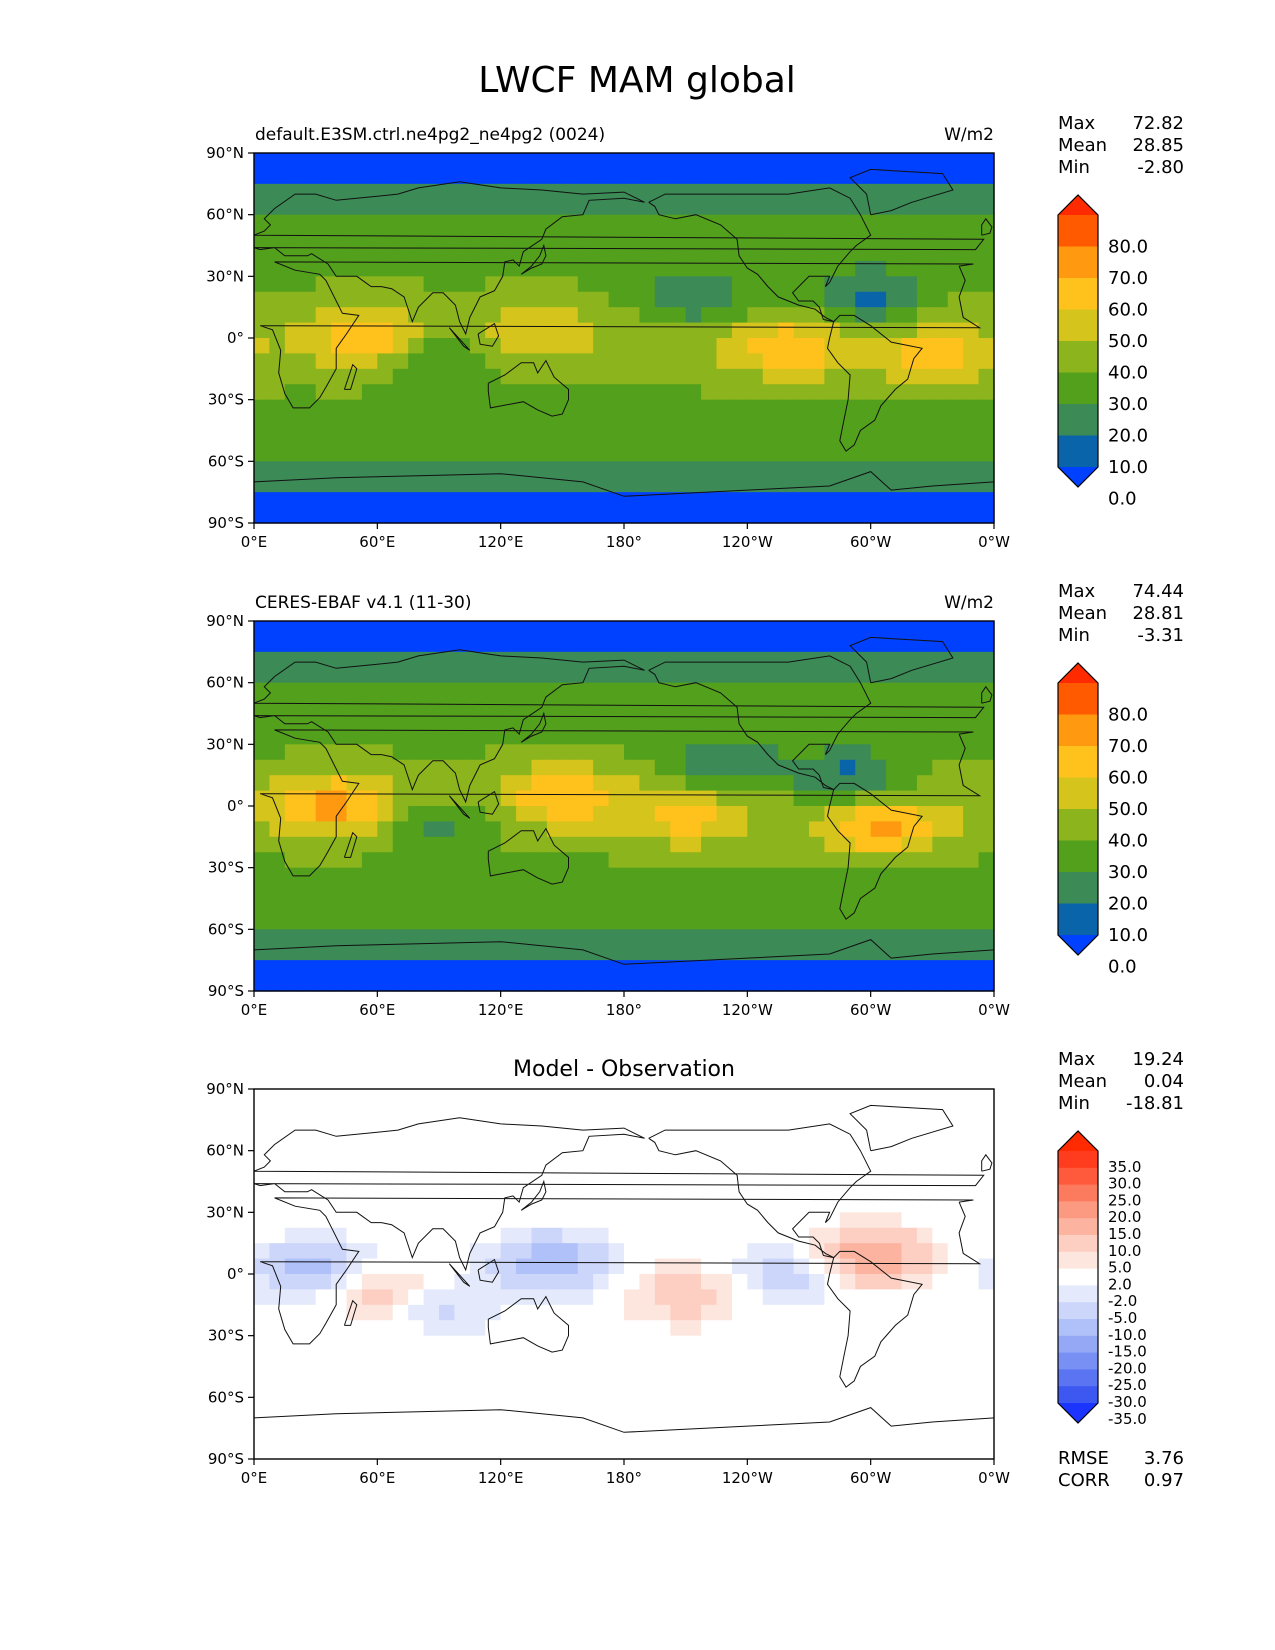  What do you see at coordinates (1128, 247) in the screenshot?
I see `colorbar-label: 80.0` at bounding box center [1128, 247].